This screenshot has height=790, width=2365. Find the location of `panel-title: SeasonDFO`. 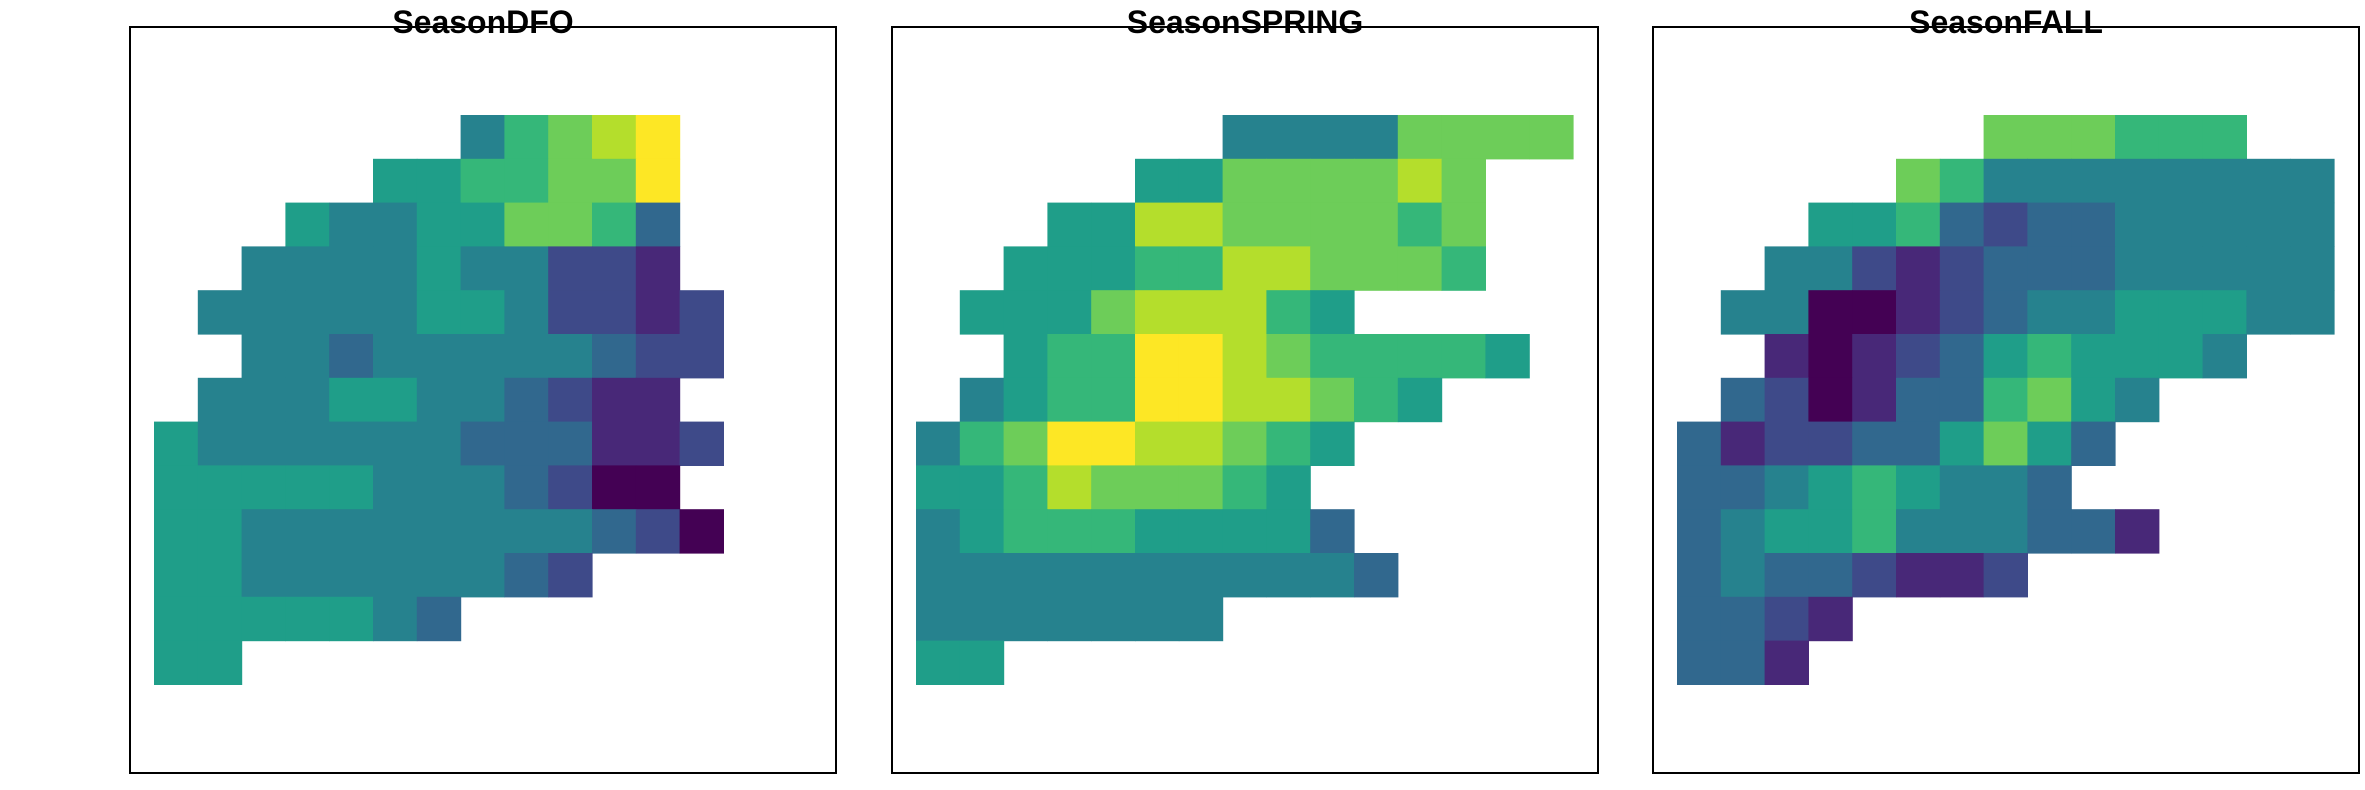

panel-title: SeasonDFO is located at coordinates (483, 22).